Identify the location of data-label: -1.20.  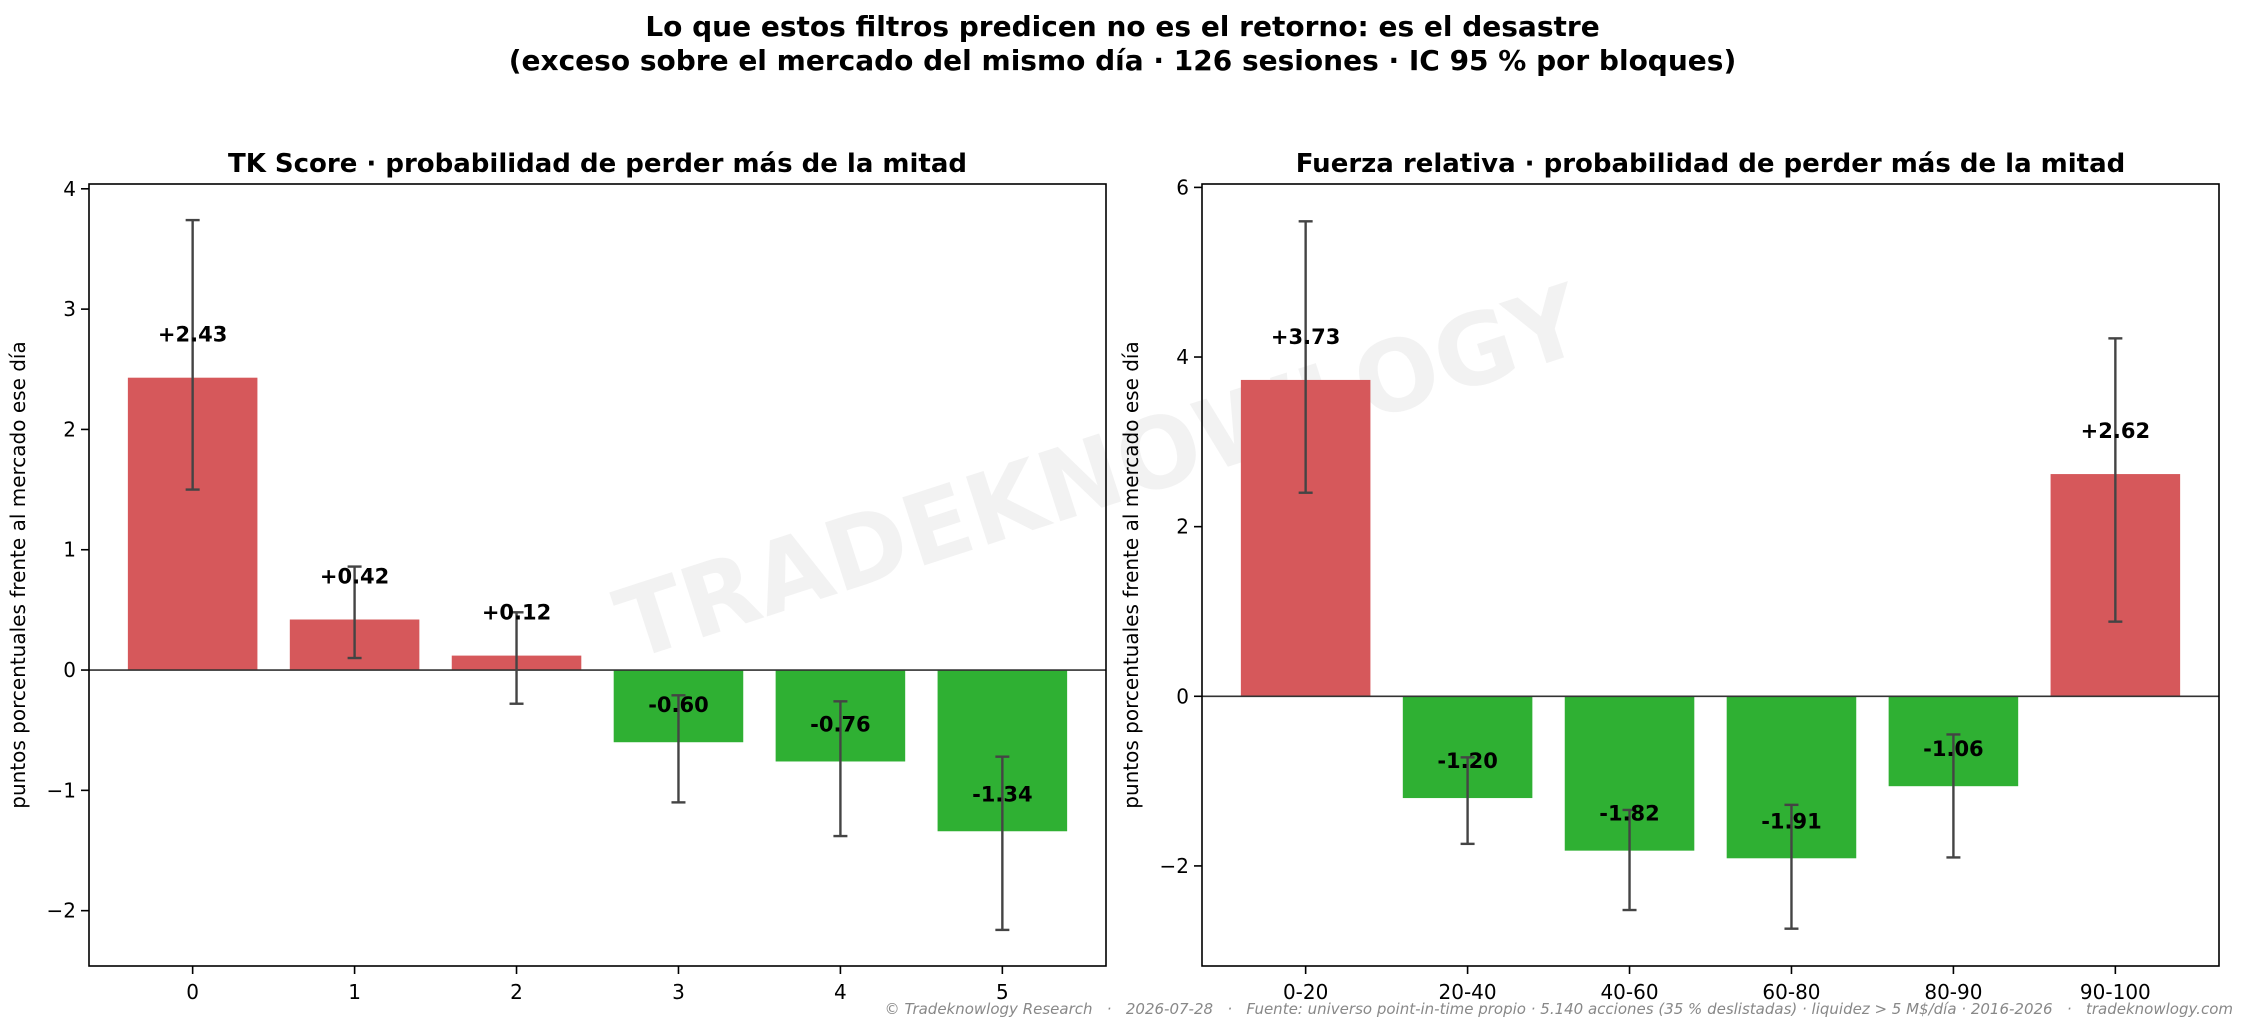
(1467, 761).